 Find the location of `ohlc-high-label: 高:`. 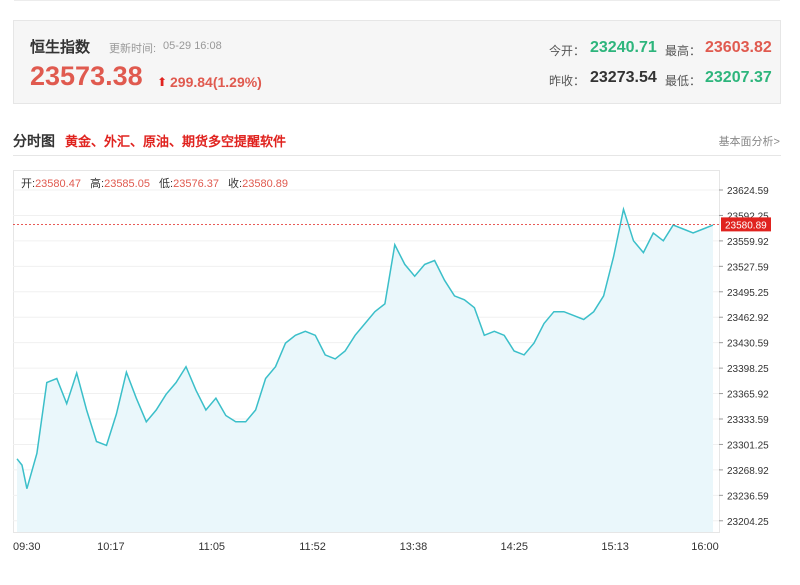

ohlc-high-label: 高: is located at coordinates (97, 183).